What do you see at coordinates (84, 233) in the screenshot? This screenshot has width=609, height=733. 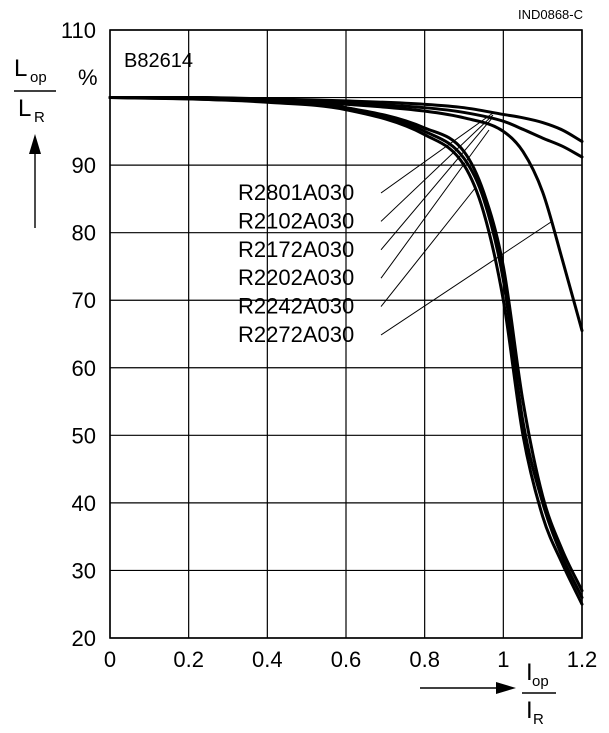 I see `y-tick-label: 80` at bounding box center [84, 233].